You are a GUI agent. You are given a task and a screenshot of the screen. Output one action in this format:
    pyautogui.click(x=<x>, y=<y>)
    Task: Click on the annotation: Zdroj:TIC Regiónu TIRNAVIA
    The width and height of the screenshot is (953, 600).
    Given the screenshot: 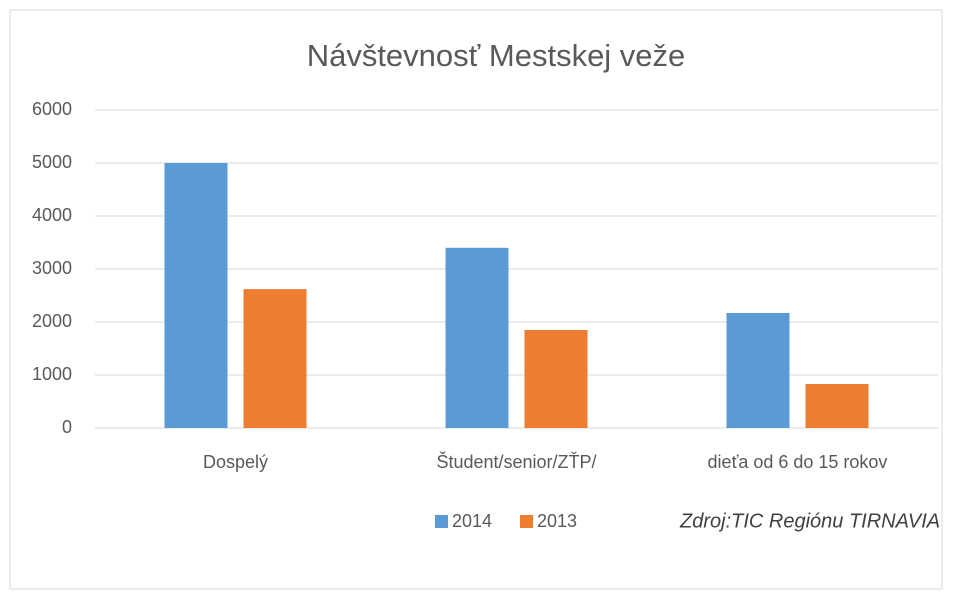 What is the action you would take?
    pyautogui.click(x=809, y=521)
    